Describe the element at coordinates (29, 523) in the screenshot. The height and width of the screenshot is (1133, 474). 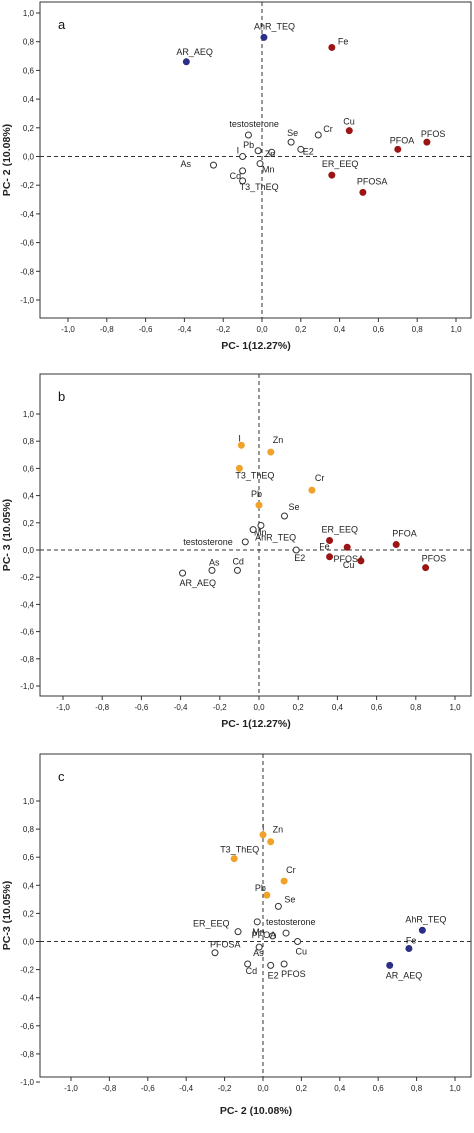
I see `y-tick-label: 0,2` at that location.